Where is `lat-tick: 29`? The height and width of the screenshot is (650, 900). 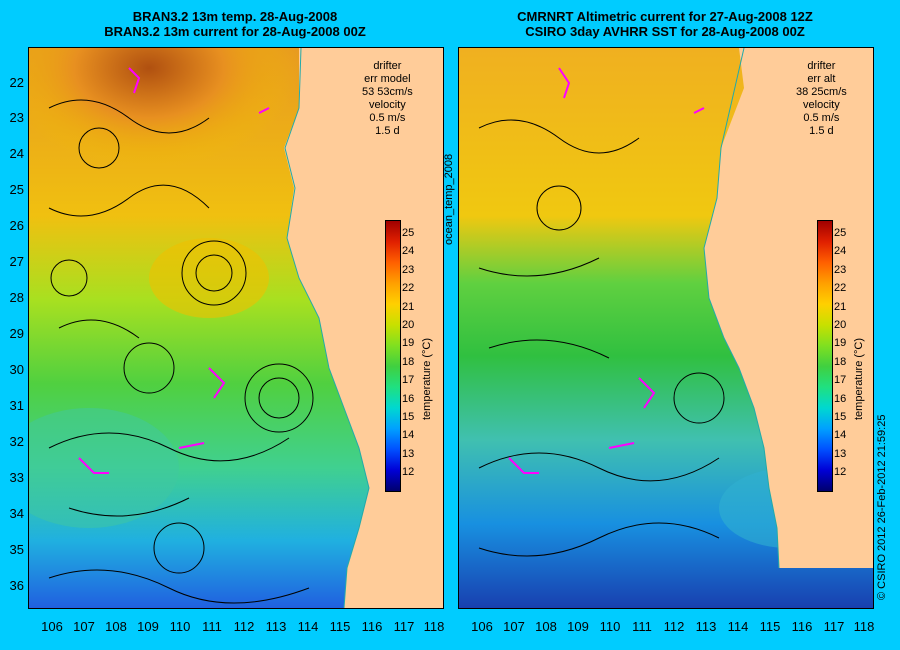 lat-tick: 29 is located at coordinates (16, 333).